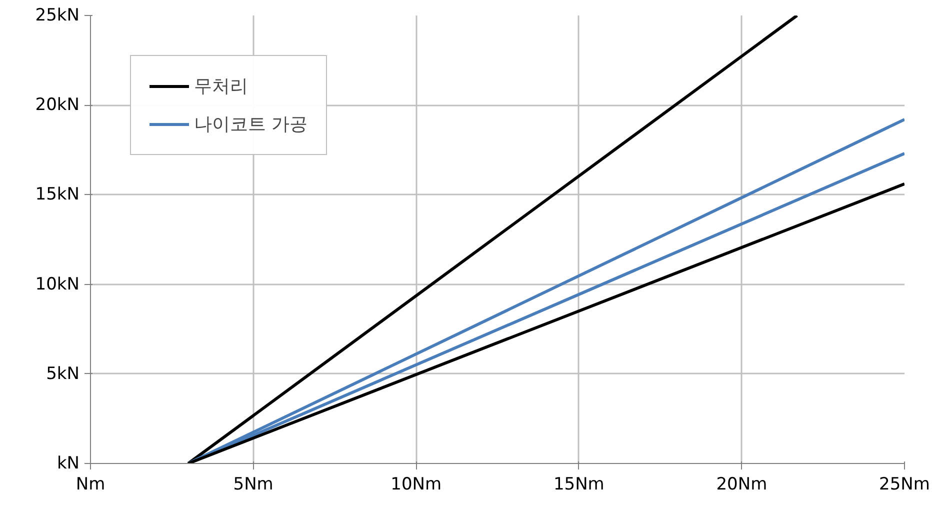  What do you see at coordinates (57, 105) in the screenshot?
I see `y-tick-label: 20kN` at bounding box center [57, 105].